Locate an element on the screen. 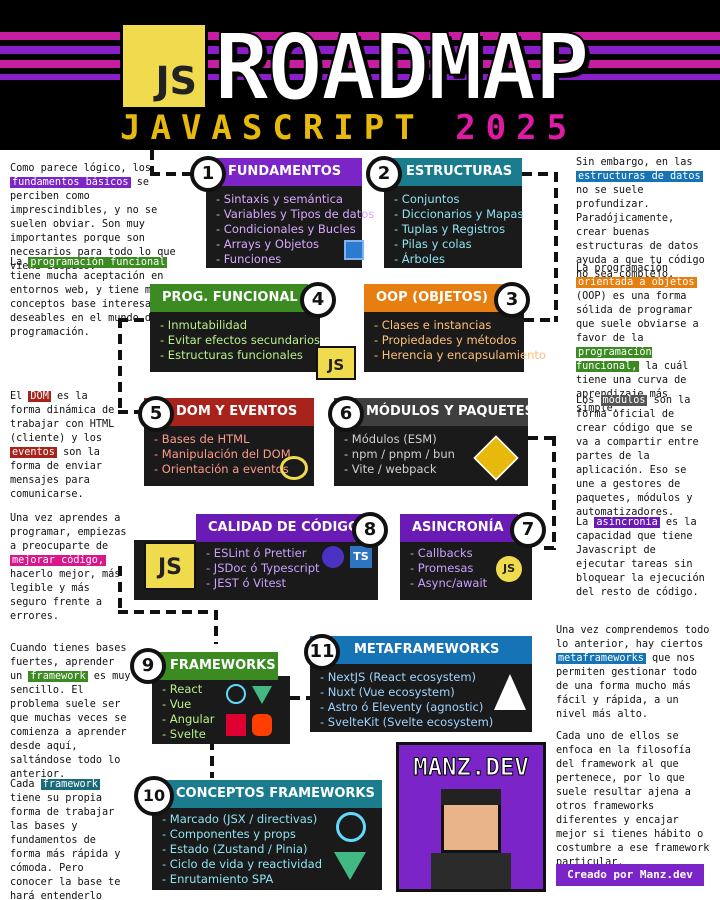 This screenshot has width=720, height=900. brand-card: MANZ.DEV is located at coordinates (471, 817).